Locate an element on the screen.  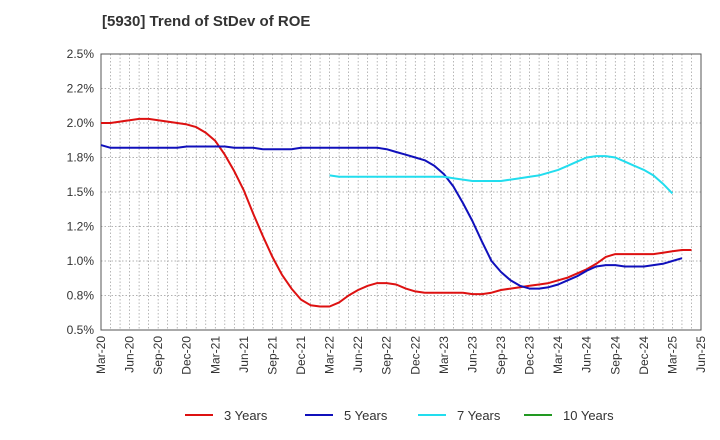
x-tick-label: Sep-22 is located at coordinates (387, 355).